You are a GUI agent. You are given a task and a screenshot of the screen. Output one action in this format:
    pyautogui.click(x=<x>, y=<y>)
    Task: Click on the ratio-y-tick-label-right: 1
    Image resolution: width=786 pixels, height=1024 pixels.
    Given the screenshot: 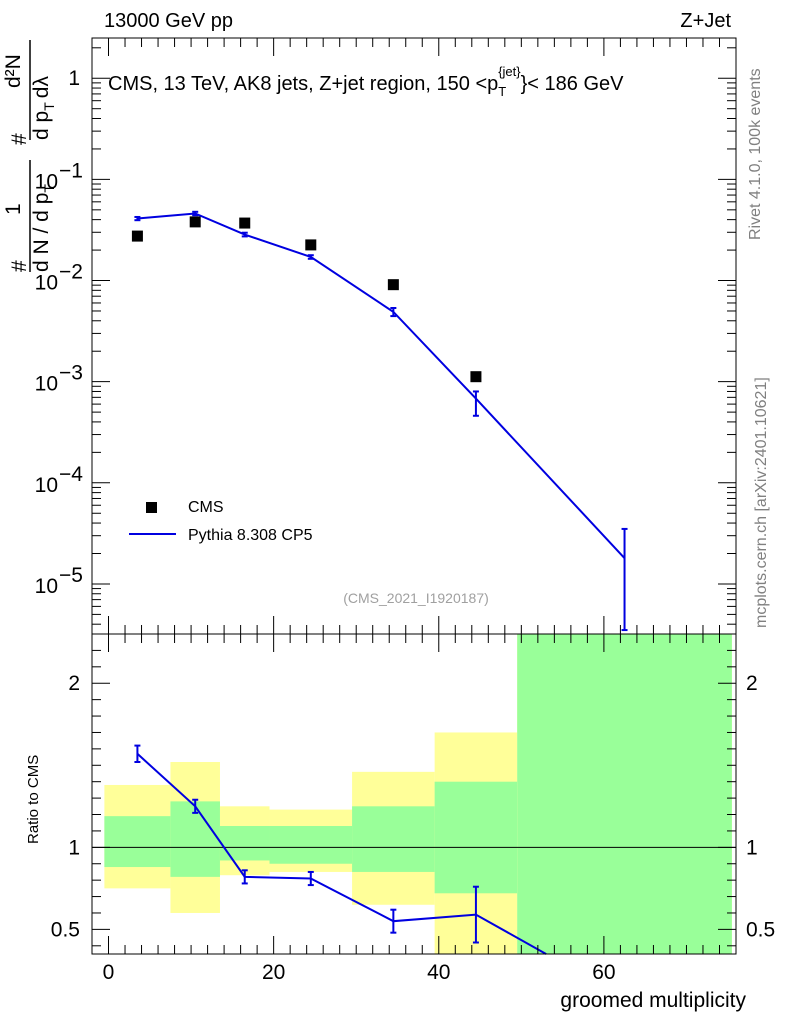 What is the action you would take?
    pyautogui.click(x=752, y=847)
    